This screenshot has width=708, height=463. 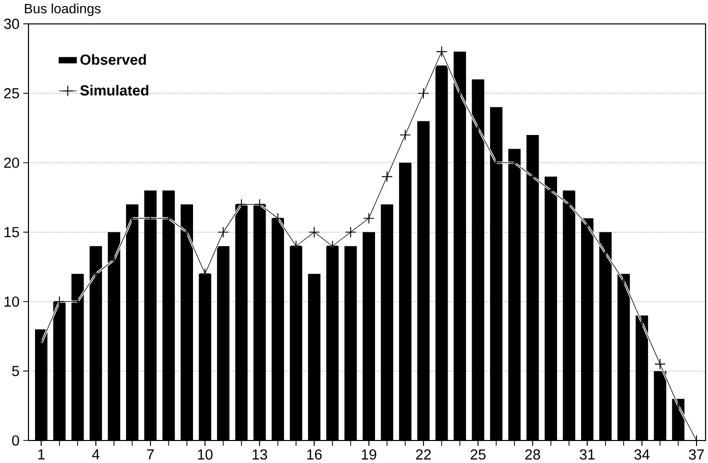 What do you see at coordinates (478, 454) in the screenshot?
I see `x-tick-label: 25` at bounding box center [478, 454].